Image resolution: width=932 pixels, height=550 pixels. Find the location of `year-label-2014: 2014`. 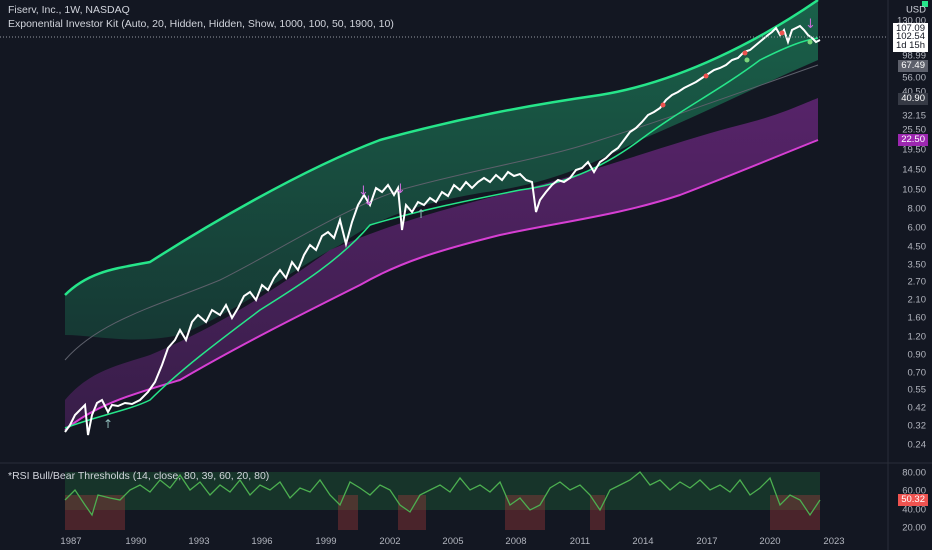

year-label-2014: 2014 is located at coordinates (643, 541).